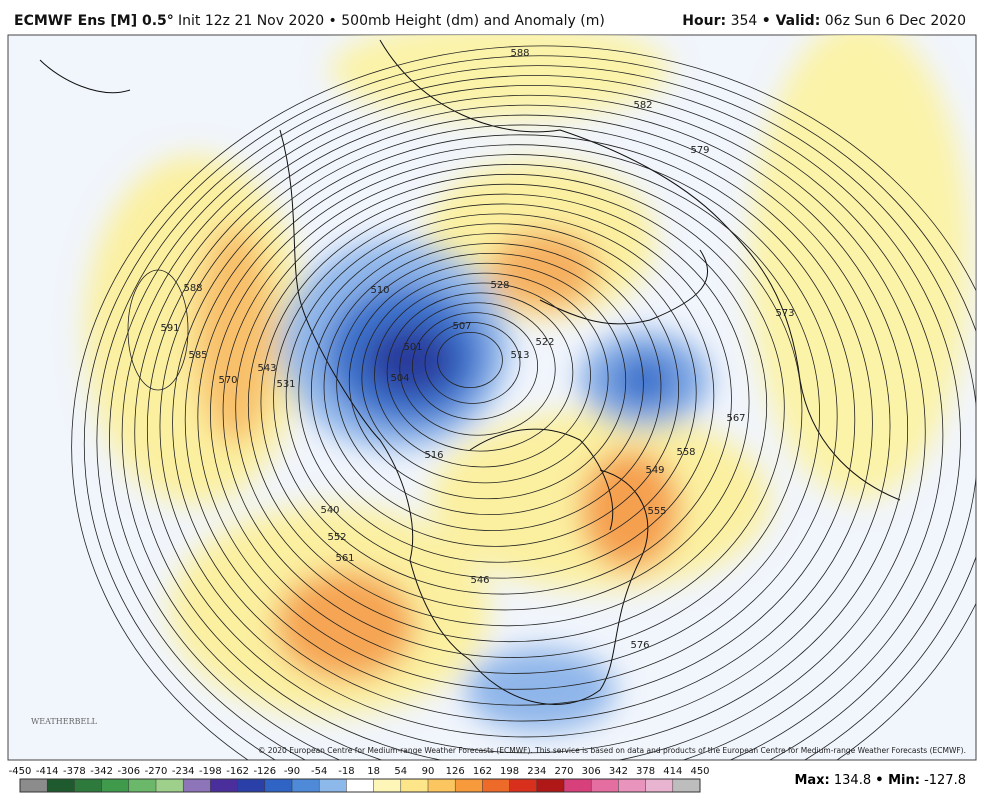  I want to click on colorbar-tick-label: 162, so click(482, 771).